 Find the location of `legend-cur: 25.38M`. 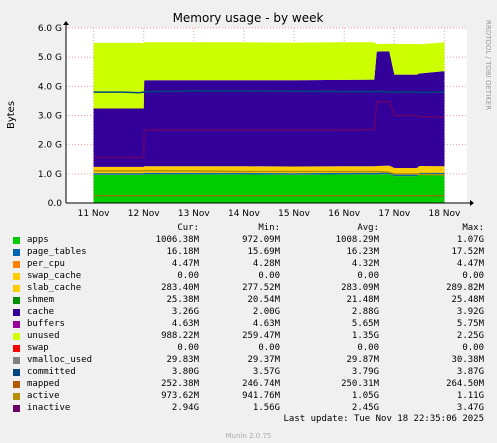

legend-cur: 25.38M is located at coordinates (182, 300).